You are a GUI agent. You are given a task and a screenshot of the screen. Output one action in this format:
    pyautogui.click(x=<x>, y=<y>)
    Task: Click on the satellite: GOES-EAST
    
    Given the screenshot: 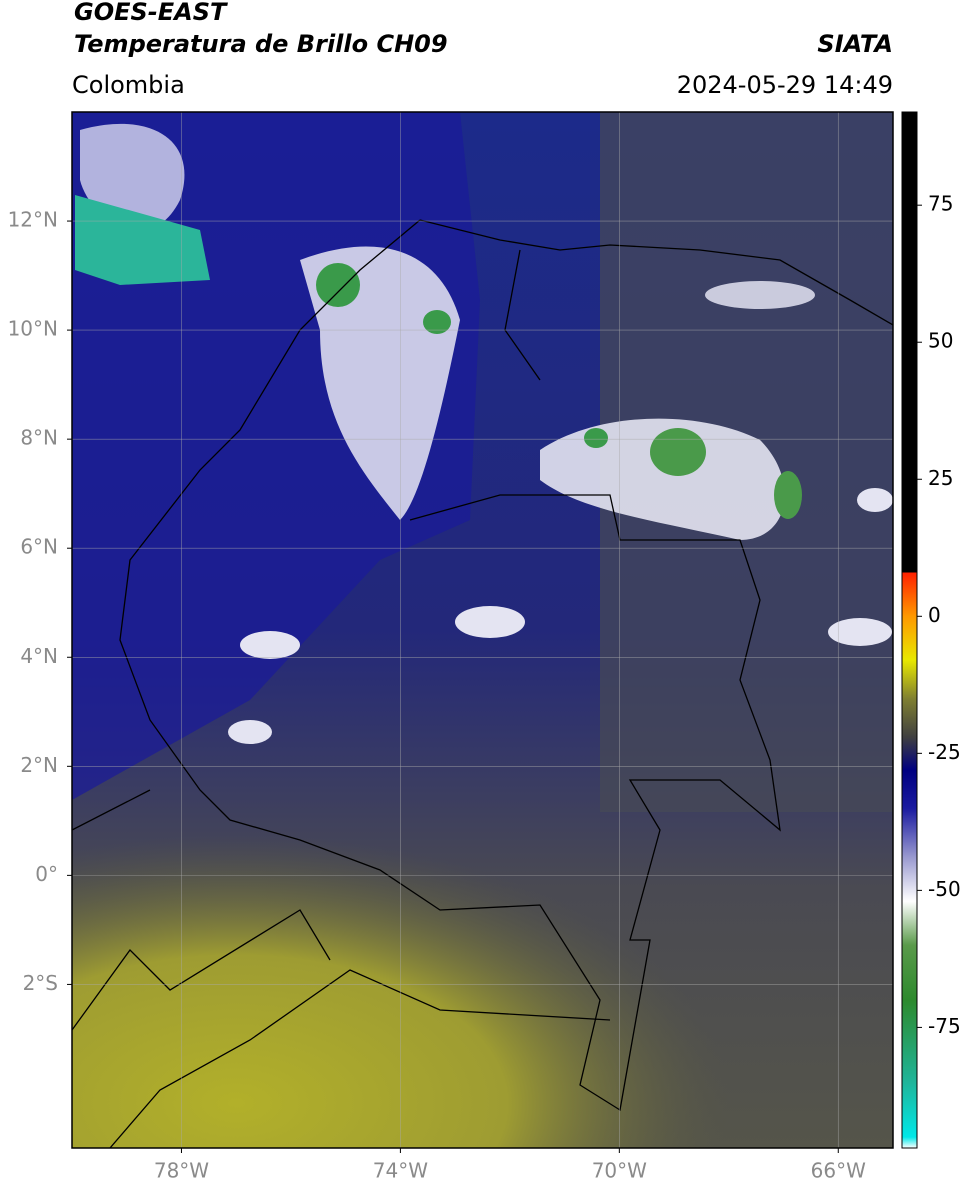 What is the action you would take?
    pyautogui.click(x=151, y=13)
    